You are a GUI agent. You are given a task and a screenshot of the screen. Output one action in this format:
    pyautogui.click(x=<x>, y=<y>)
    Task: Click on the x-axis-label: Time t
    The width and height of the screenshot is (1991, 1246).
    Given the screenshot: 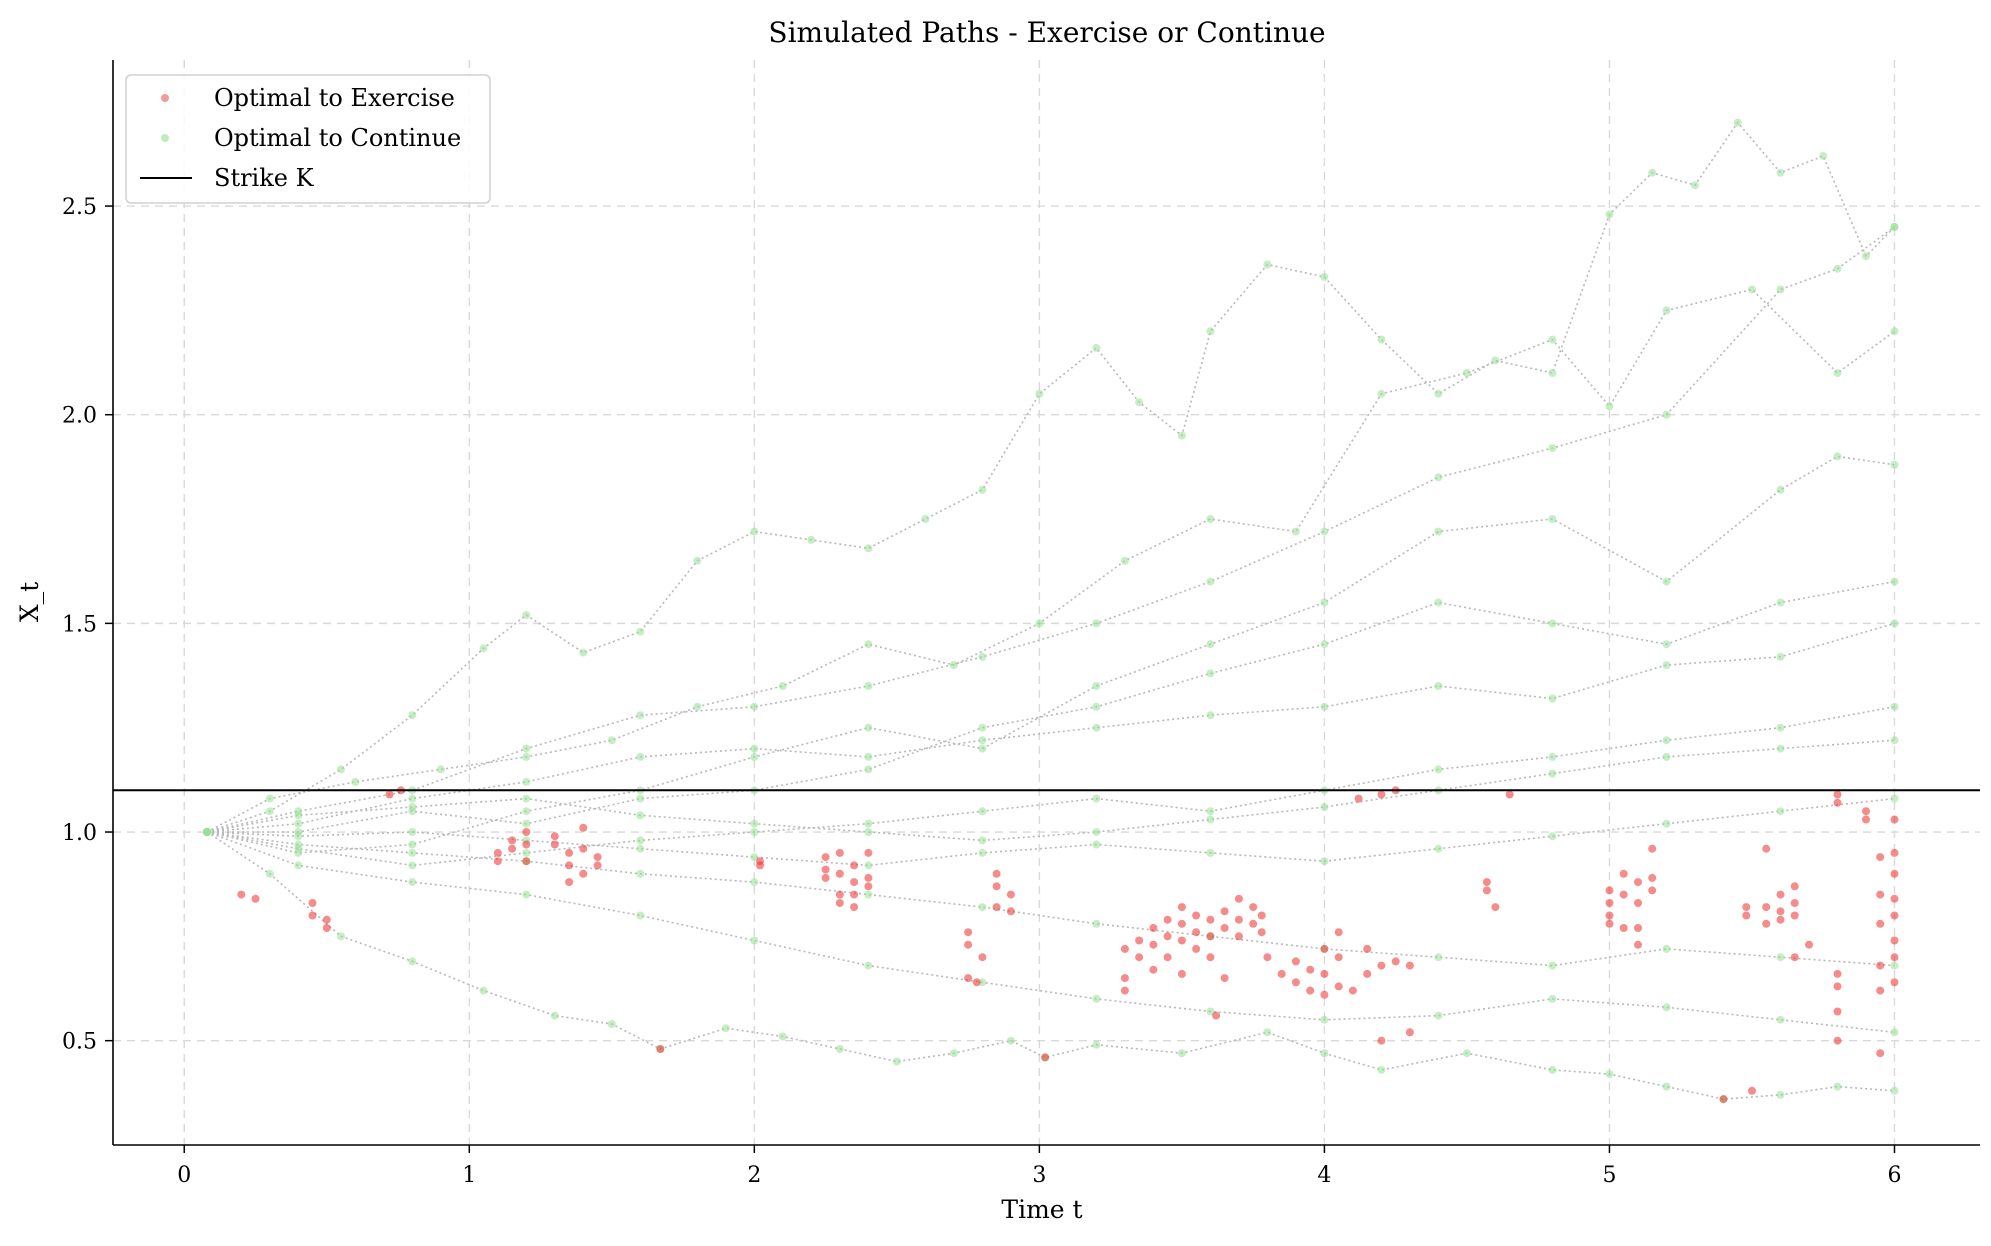 What is the action you would take?
    pyautogui.click(x=1041, y=1209)
    